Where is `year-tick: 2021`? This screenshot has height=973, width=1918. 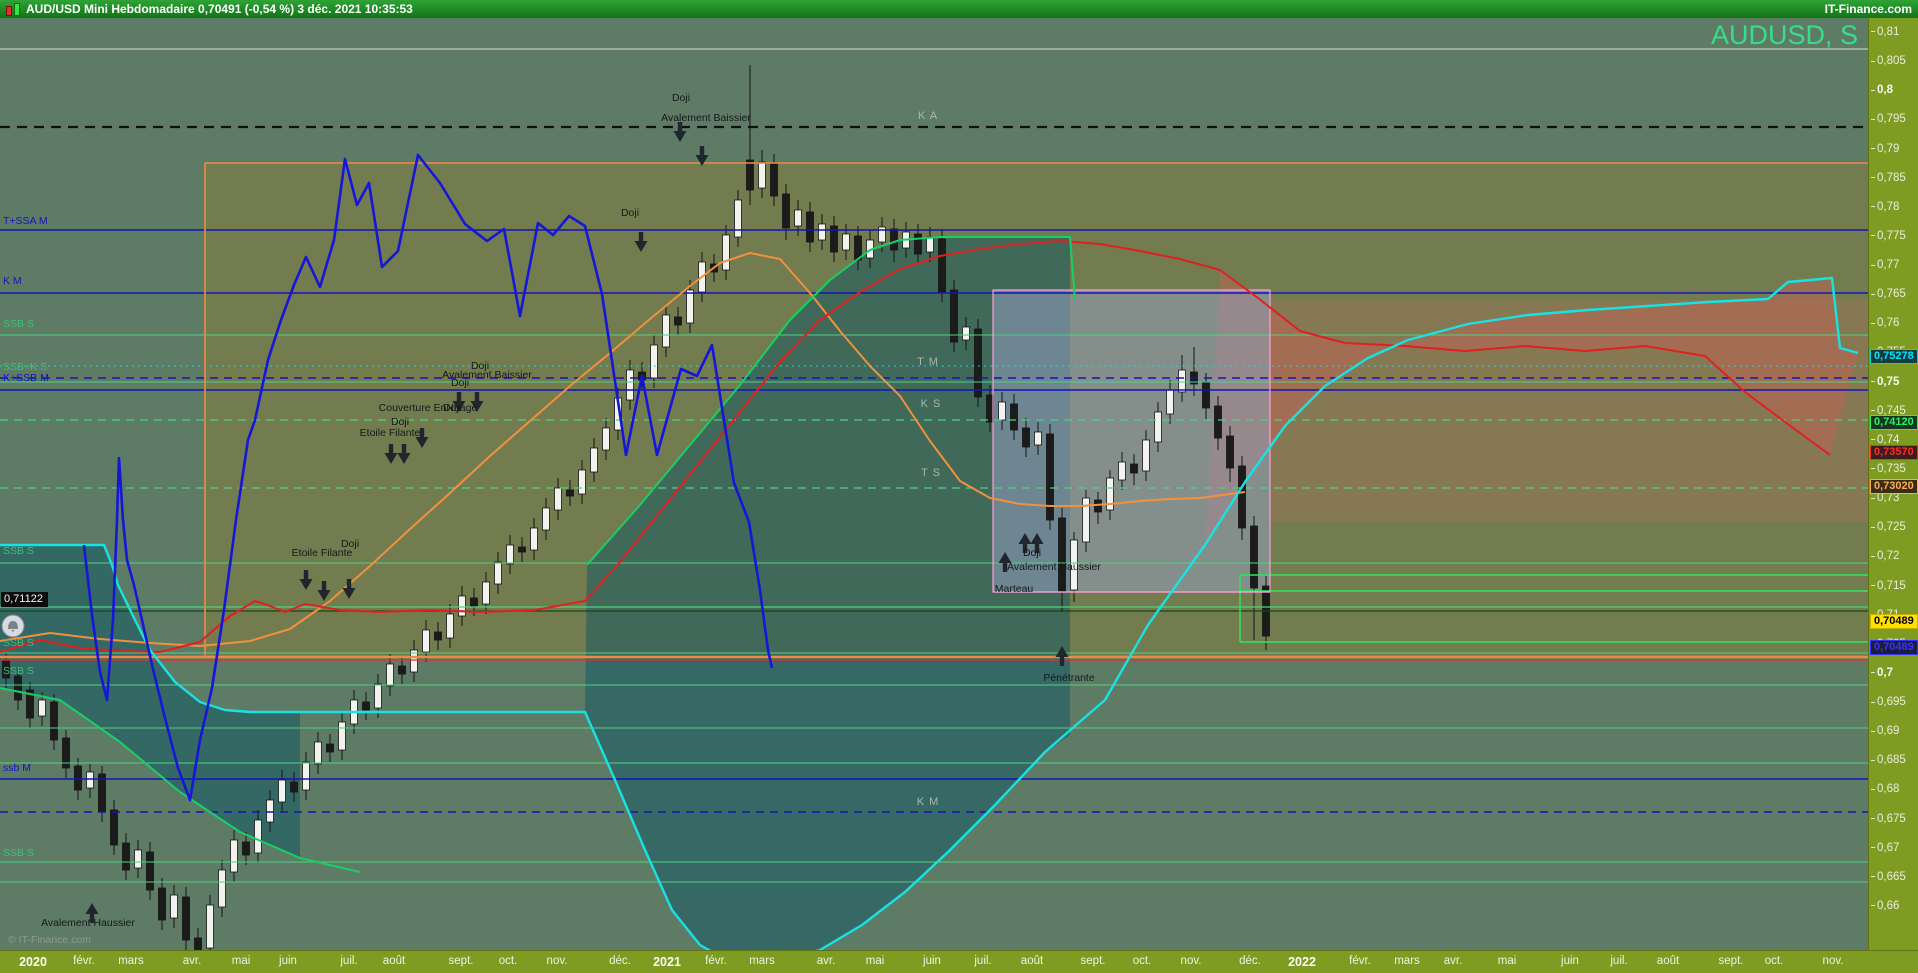
year-tick: 2021 is located at coordinates (667, 962).